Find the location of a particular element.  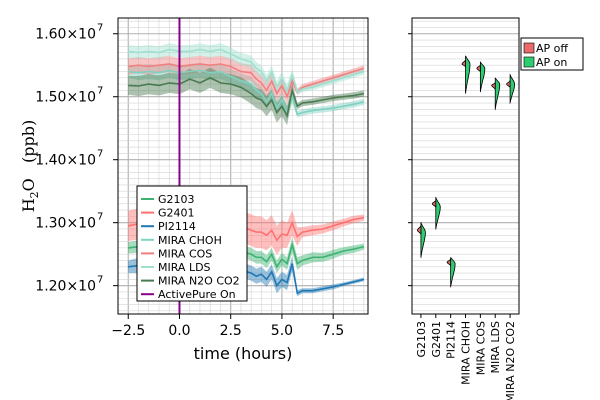

x-tick-label: 5.0 is located at coordinates (282, 331).